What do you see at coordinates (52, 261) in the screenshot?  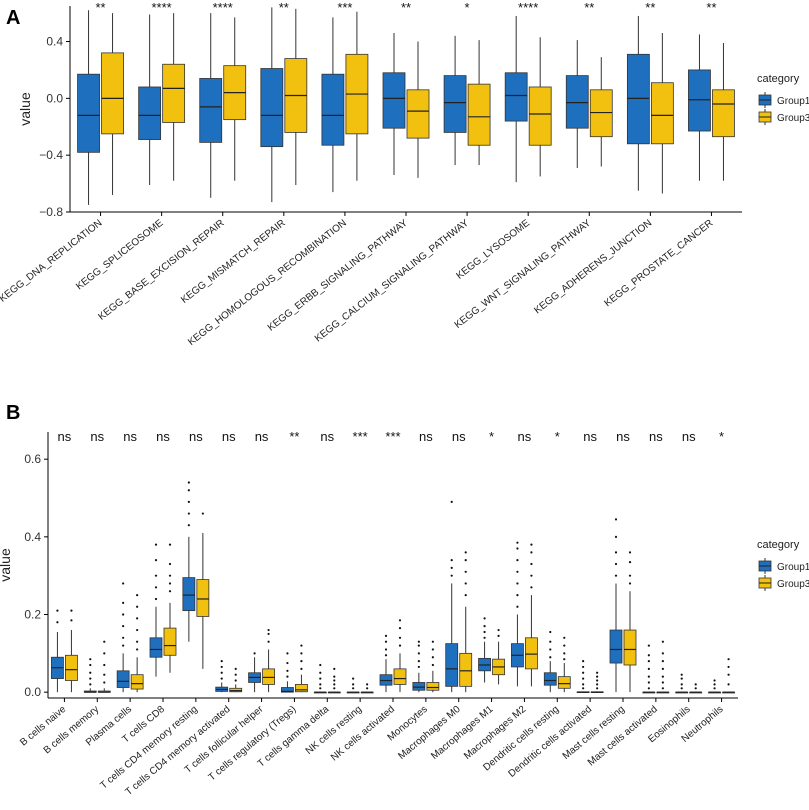 I see `x-category-label: KEGG_DNA_REPLICATION` at bounding box center [52, 261].